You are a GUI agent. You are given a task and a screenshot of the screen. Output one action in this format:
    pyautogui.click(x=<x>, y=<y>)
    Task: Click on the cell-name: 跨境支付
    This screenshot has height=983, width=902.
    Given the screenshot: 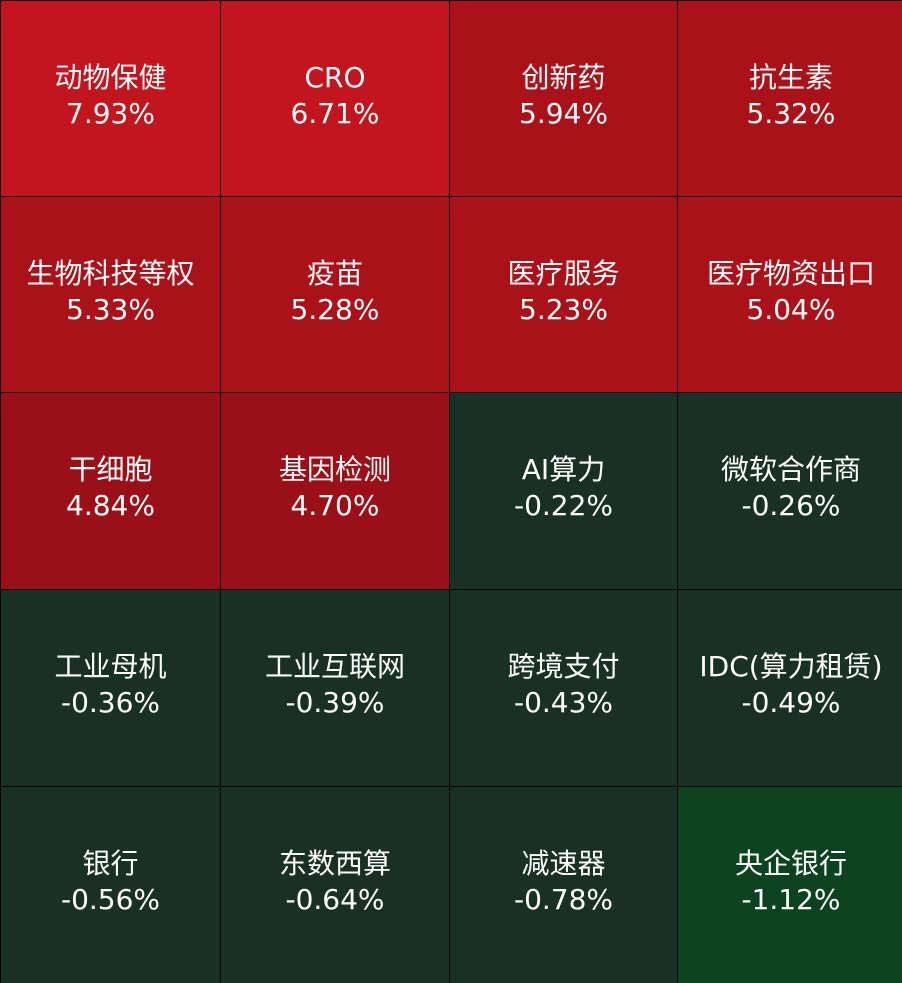 What is the action you would take?
    pyautogui.click(x=563, y=666)
    